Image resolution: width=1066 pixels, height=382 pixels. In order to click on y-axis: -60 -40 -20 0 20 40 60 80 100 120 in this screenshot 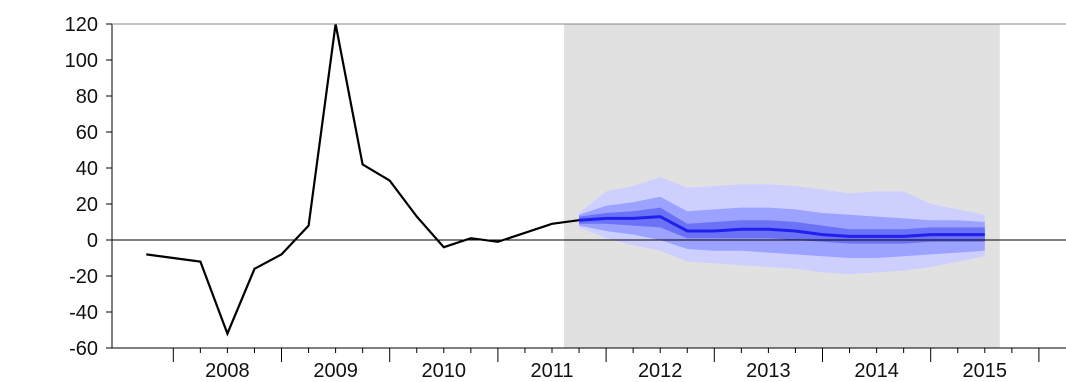, I will do `click(88, 187)`.